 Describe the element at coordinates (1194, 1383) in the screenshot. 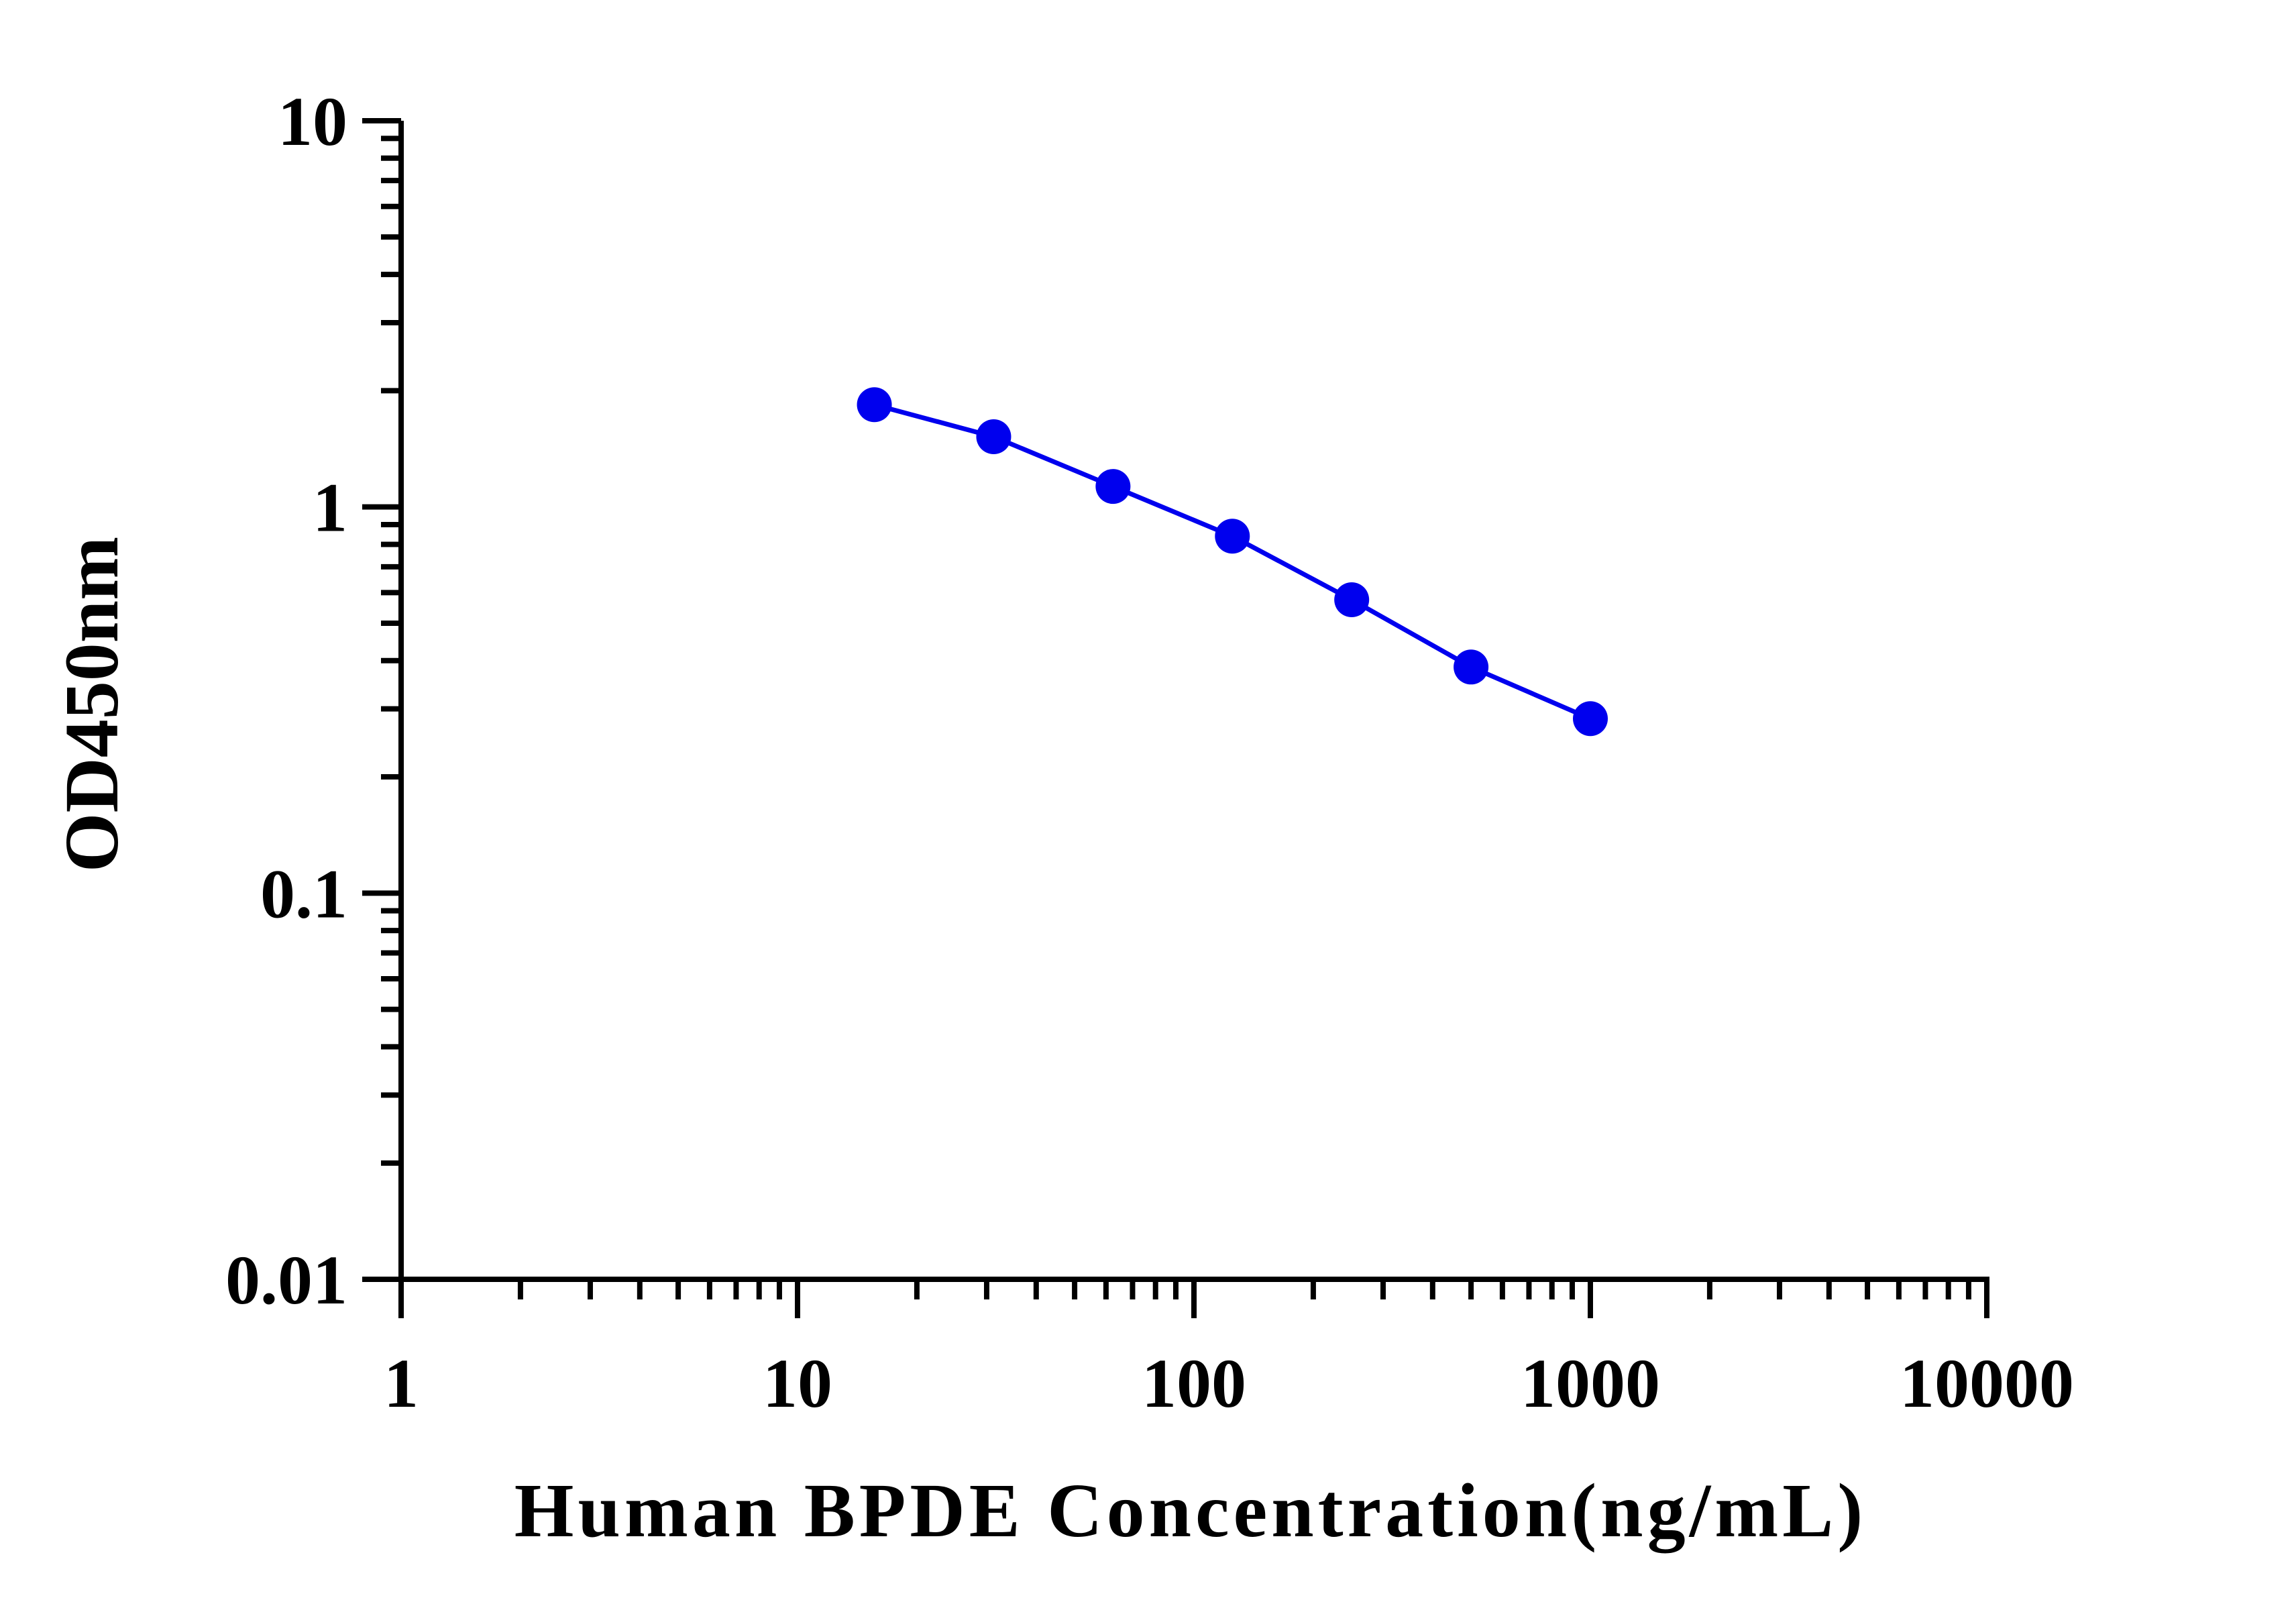

I see `x-tick-label: 100` at that location.